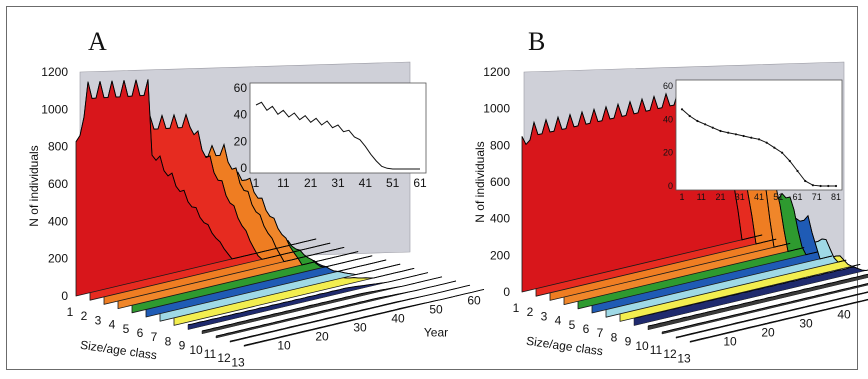 Image resolution: width=868 pixels, height=379 pixels. Describe the element at coordinates (54, 72) in the screenshot. I see `z-tick-label: 1200` at that location.